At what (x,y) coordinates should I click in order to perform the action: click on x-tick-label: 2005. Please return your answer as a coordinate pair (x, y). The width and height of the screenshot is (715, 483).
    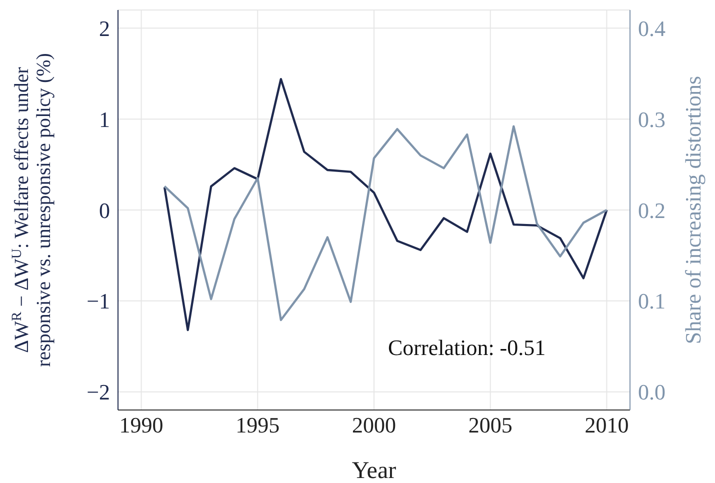
    Looking at the image, I should click on (490, 425).